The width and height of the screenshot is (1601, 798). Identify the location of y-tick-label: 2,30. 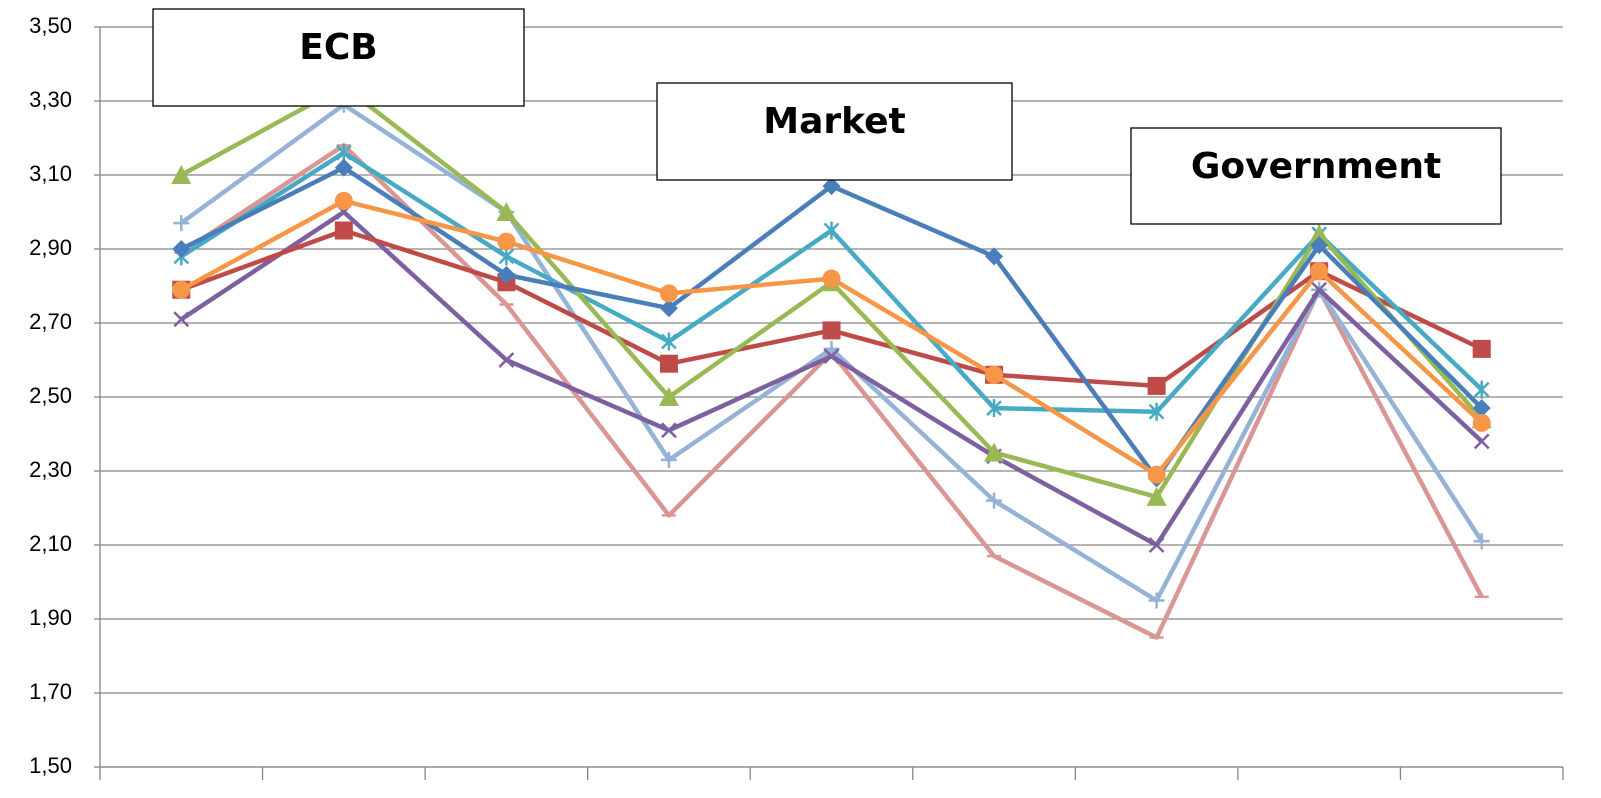
(50, 469).